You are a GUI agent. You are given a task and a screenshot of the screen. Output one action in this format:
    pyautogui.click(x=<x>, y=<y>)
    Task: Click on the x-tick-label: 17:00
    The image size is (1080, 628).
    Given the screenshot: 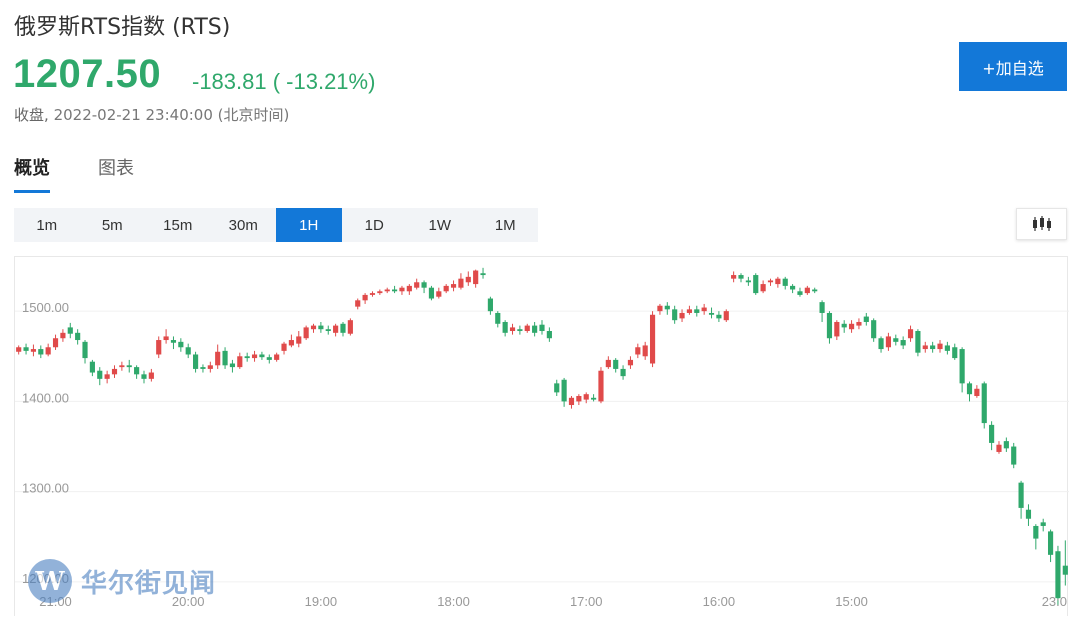 What is the action you would take?
    pyautogui.click(x=586, y=601)
    